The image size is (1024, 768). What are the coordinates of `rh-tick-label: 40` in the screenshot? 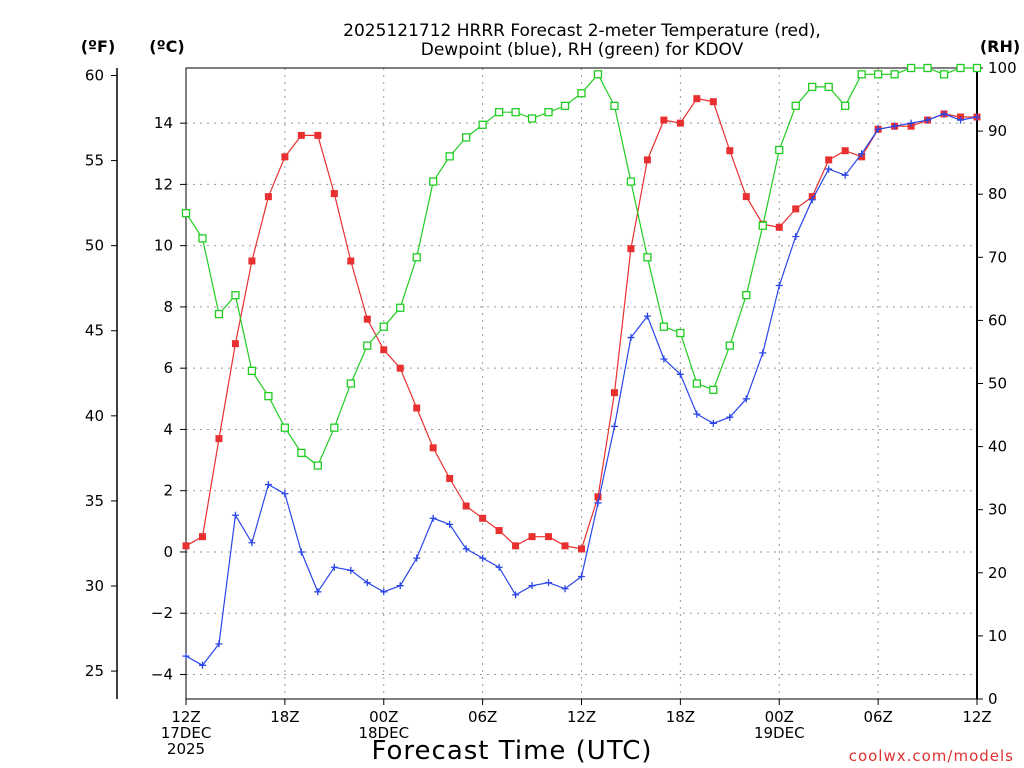 It's located at (997, 447).